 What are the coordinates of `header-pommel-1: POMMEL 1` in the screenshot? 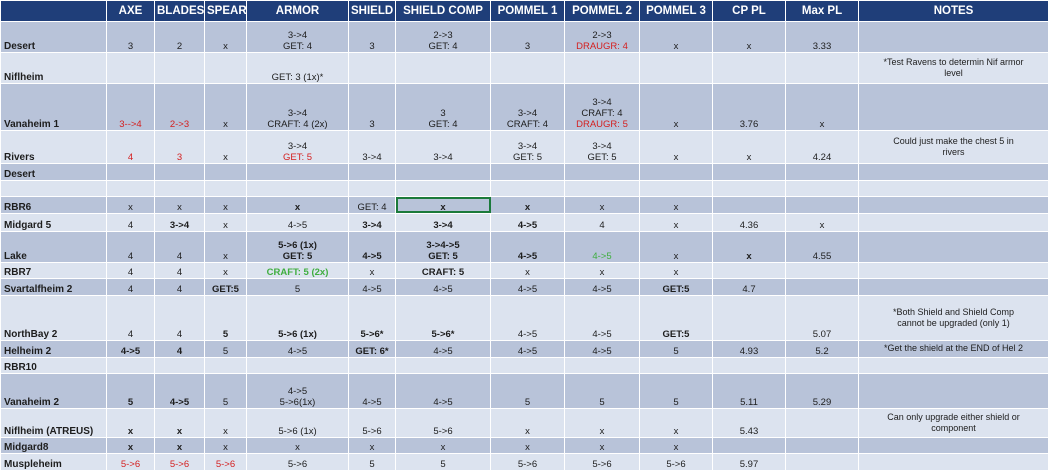 It's located at (527, 11).